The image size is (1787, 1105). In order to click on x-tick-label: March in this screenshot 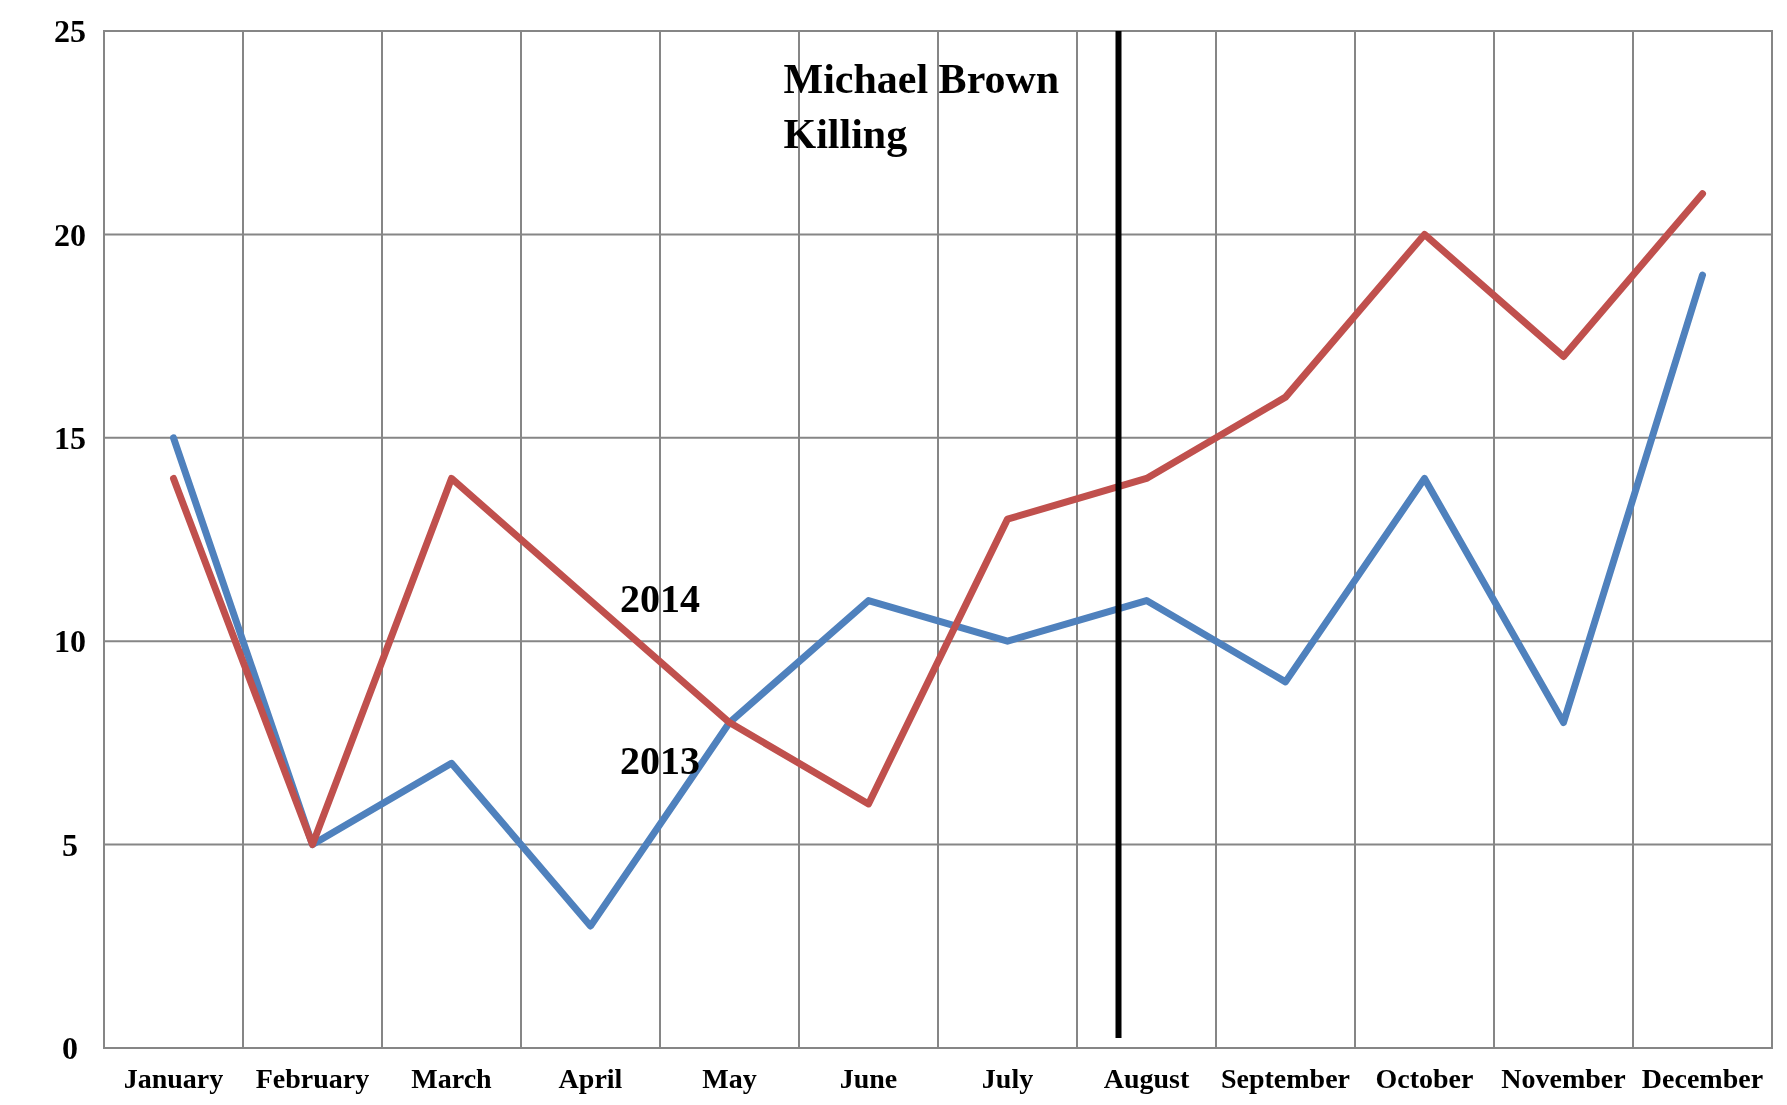, I will do `click(452, 1078)`.